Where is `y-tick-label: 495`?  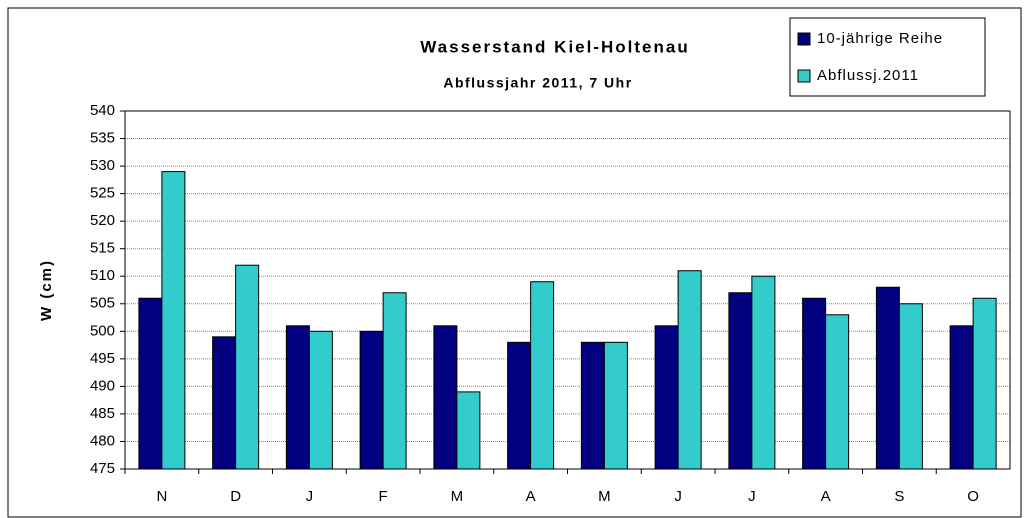
y-tick-label: 495 is located at coordinates (102, 358).